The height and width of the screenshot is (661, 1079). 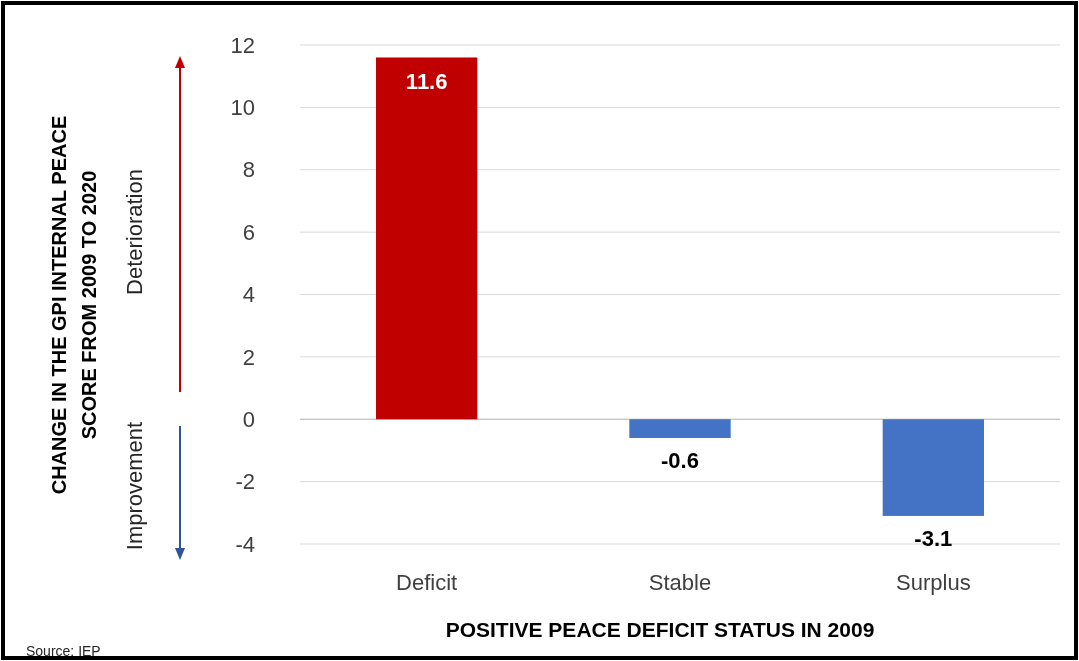 I want to click on y-tick-label: 8, so click(x=248, y=170).